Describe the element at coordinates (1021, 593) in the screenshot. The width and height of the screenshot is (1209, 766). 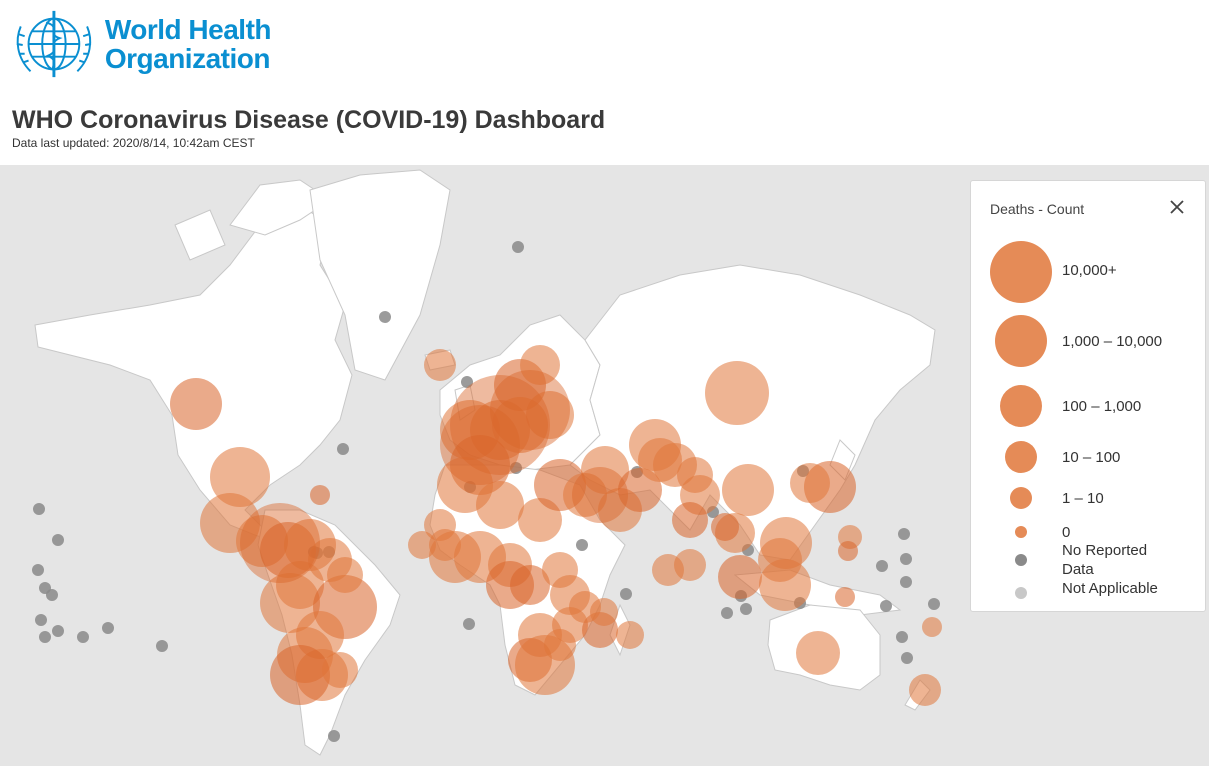
I see `legend-dot-not-applicable` at that location.